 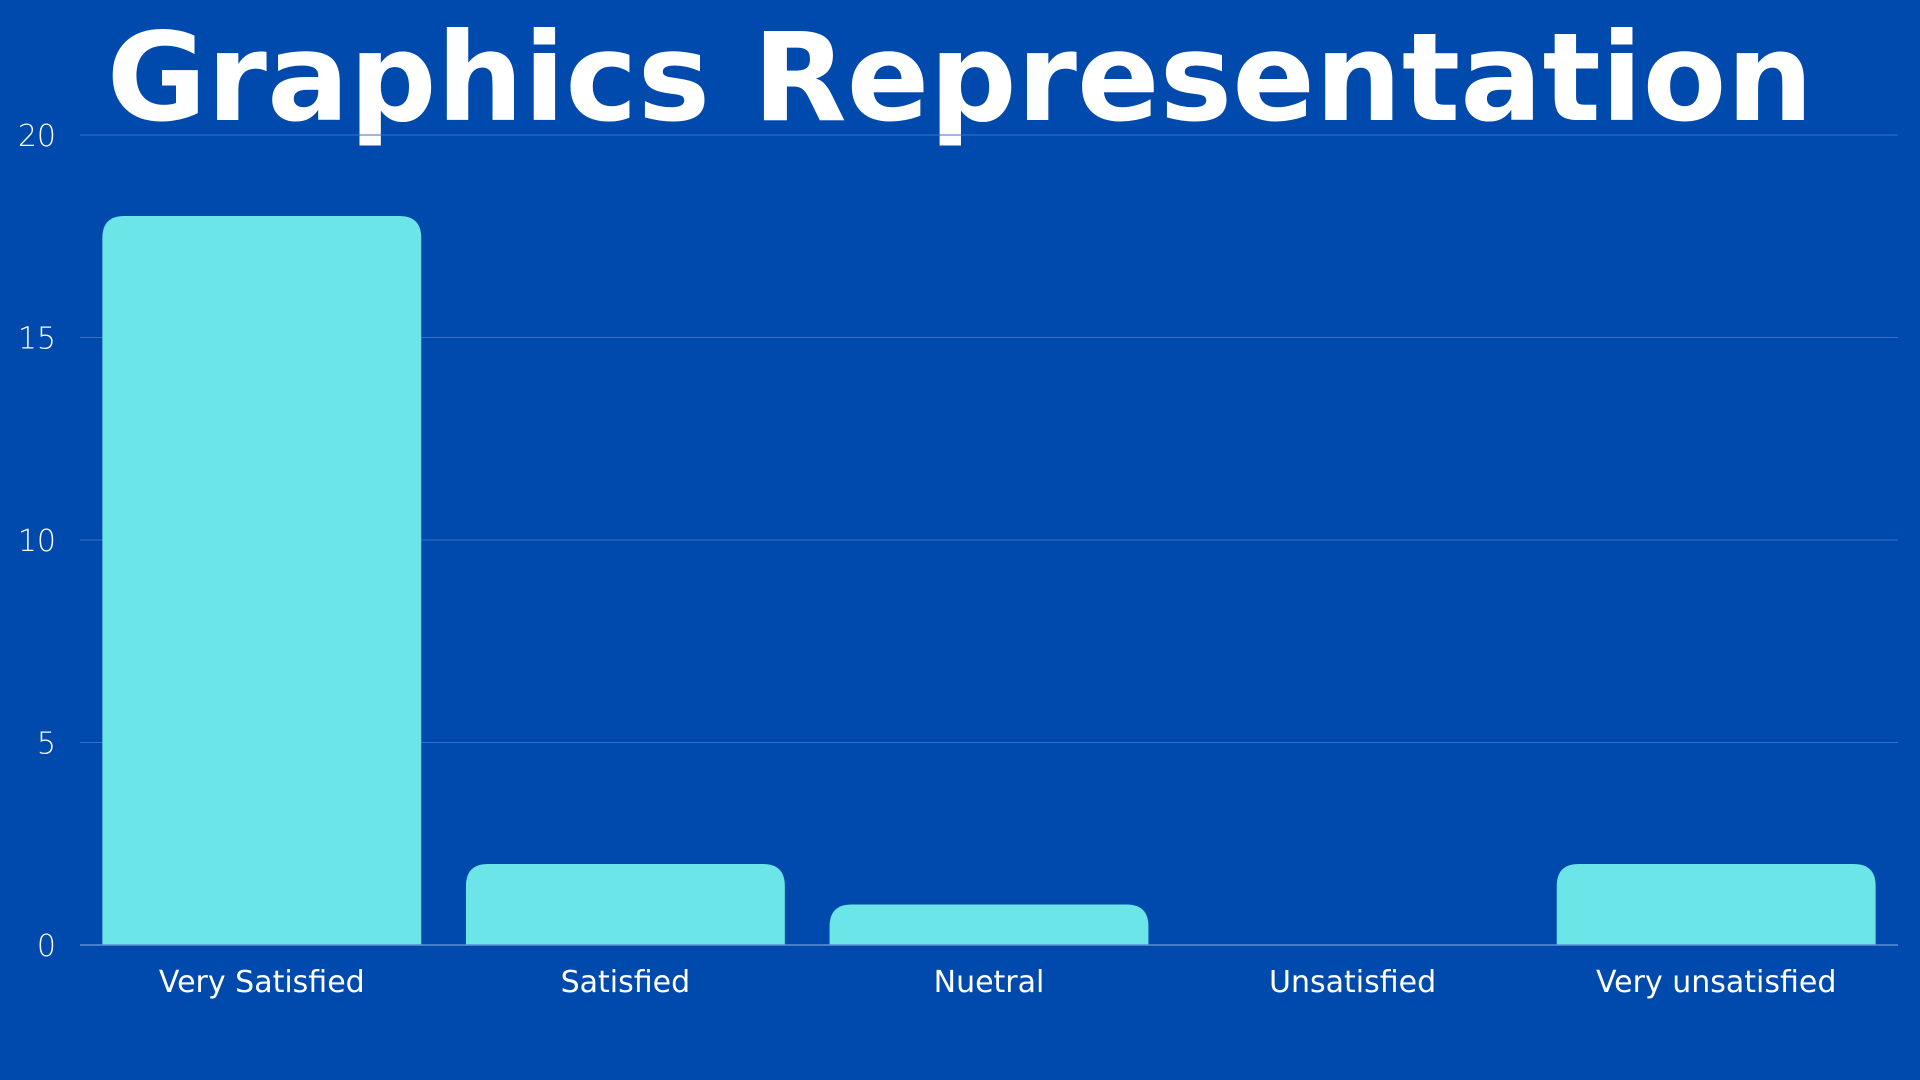 I want to click on bar-very-unsatisfied, so click(x=1716, y=904).